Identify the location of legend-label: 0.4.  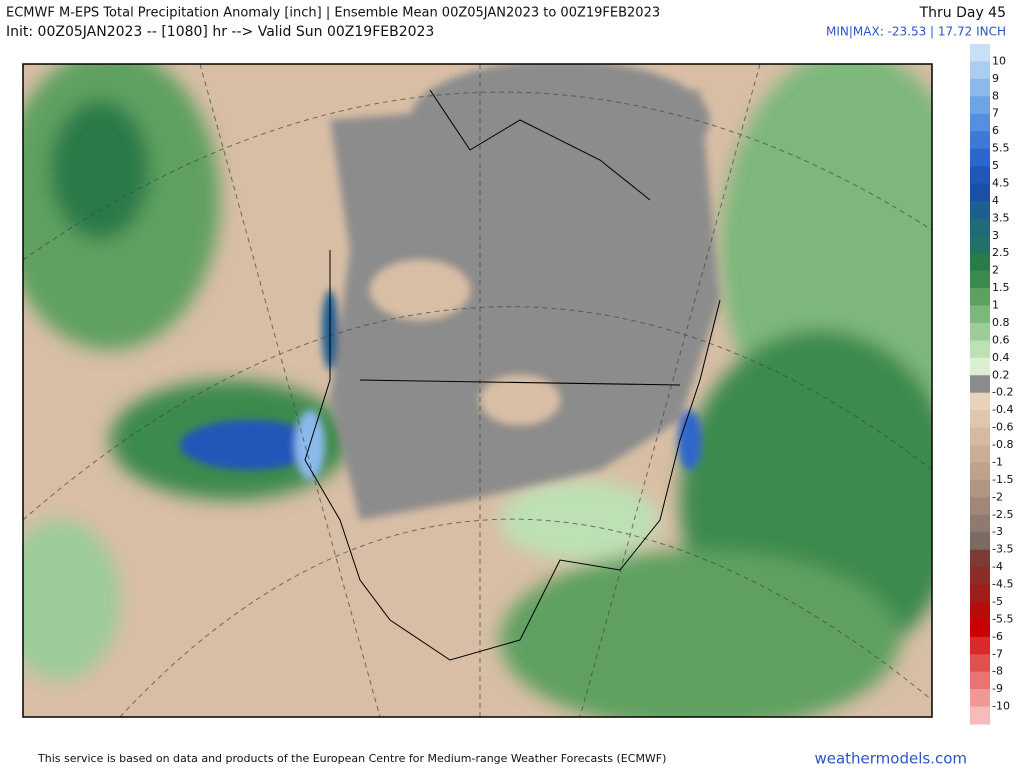
(1001, 357).